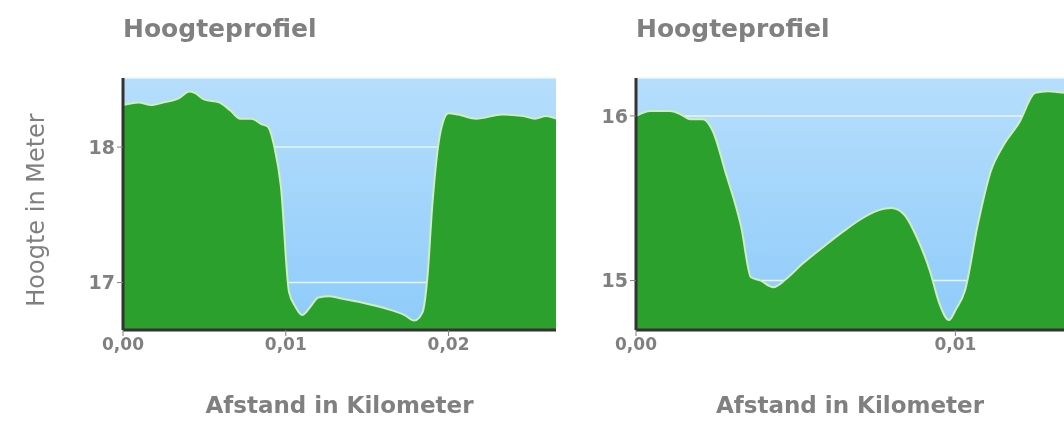  Describe the element at coordinates (448, 344) in the screenshot. I see `x-tick-label: 0,02` at that location.